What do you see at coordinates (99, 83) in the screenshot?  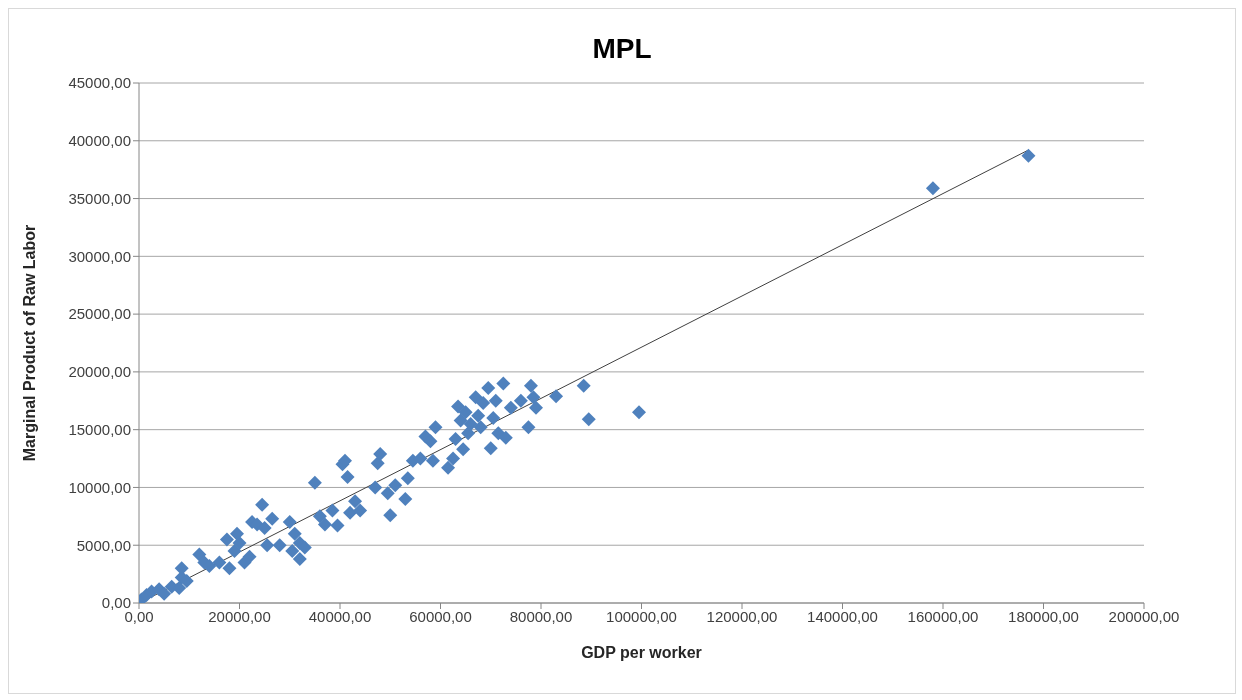 I see `y-tick-label: 45000,00` at bounding box center [99, 83].